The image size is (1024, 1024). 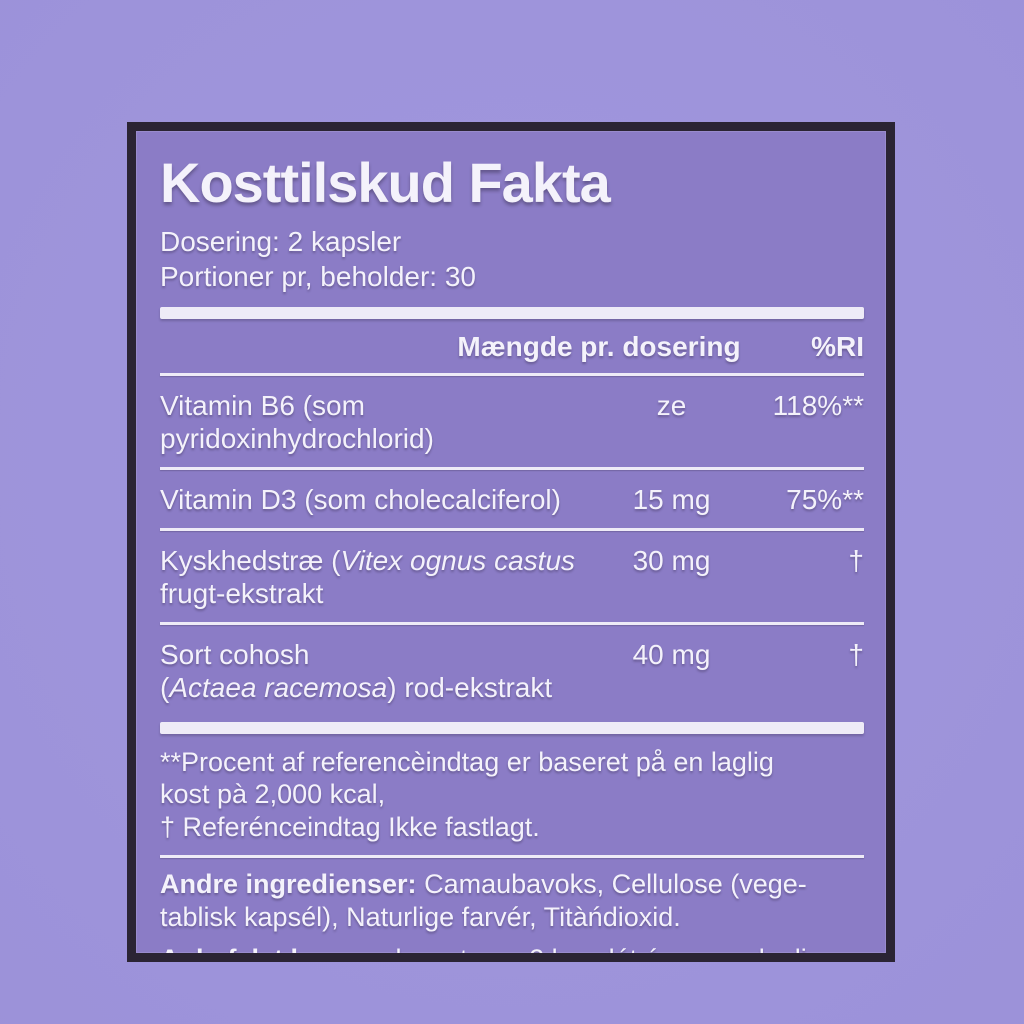 I want to click on page-title: Kosttilskud Fakta, so click(x=385, y=182).